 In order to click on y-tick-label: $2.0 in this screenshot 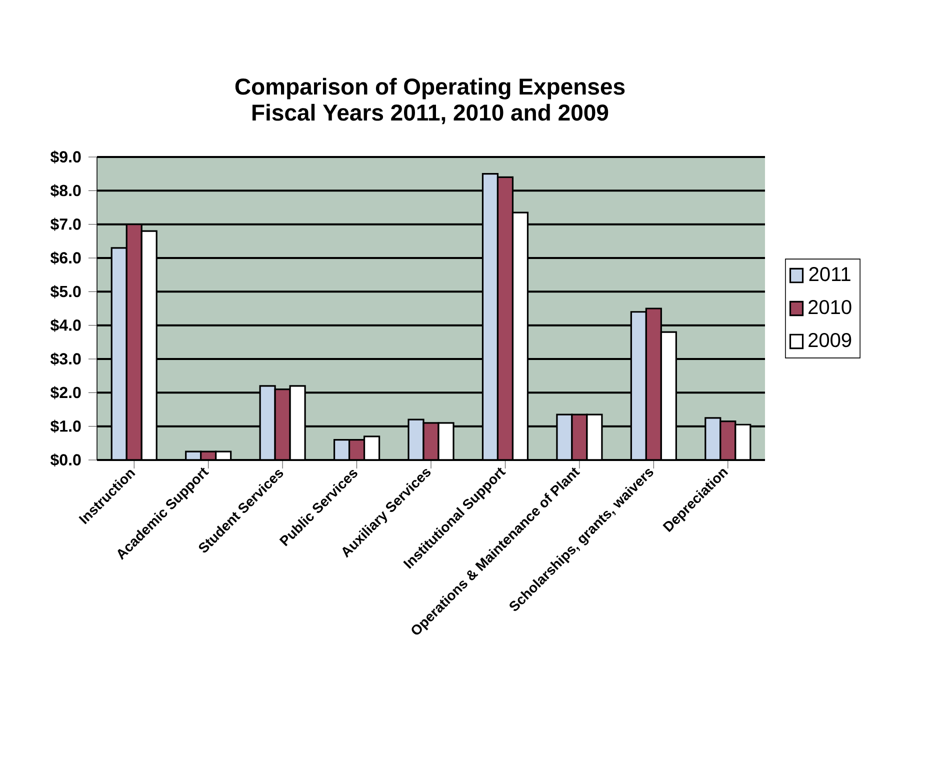, I will do `click(65, 393)`.